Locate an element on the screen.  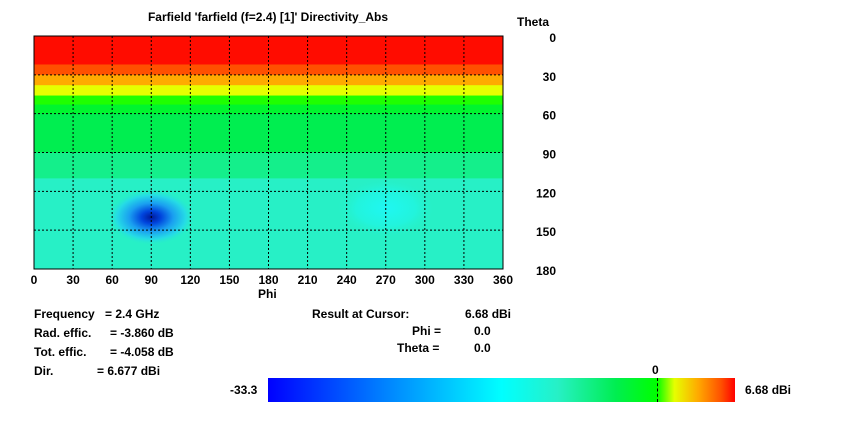
x-tick-labels: 0 30 60 90 120 150 180 210 240 270 300 330 360 is located at coordinates (272, 280).